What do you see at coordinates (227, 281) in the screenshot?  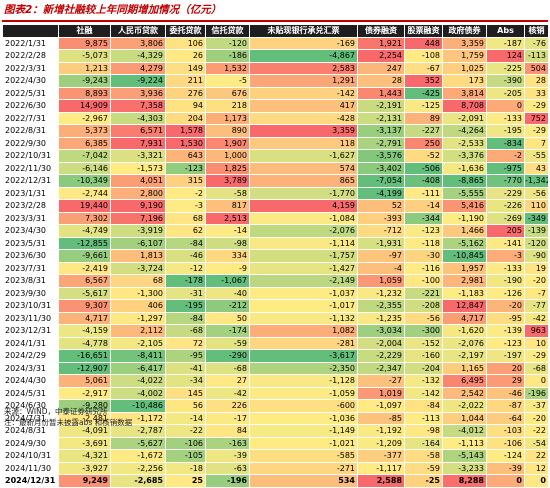 I see `value-cell: -1,067` at bounding box center [227, 281].